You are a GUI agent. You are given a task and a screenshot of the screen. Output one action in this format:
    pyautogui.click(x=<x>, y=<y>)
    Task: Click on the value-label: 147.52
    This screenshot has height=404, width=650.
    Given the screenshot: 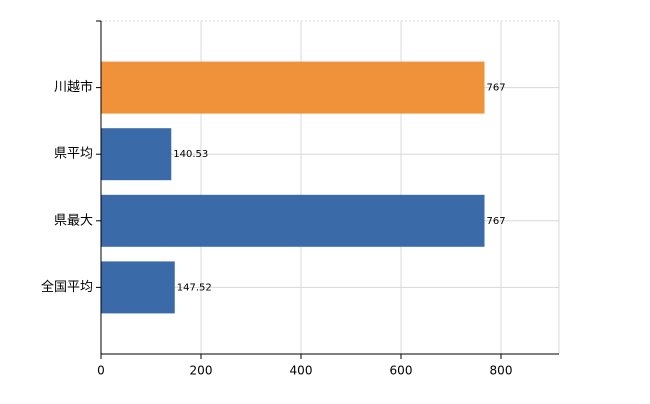 What is the action you would take?
    pyautogui.click(x=194, y=287)
    